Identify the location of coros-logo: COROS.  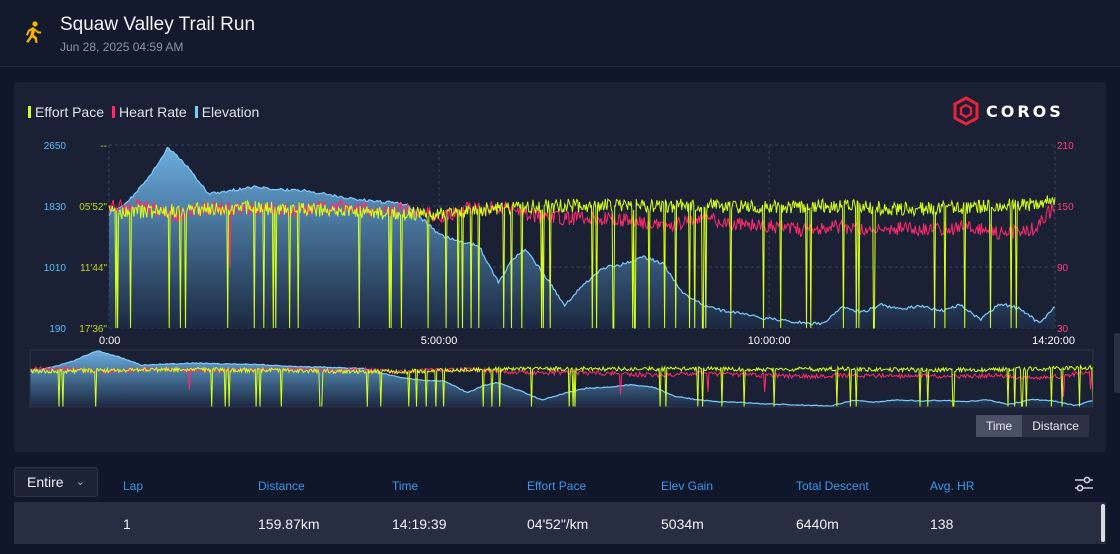
(1008, 111).